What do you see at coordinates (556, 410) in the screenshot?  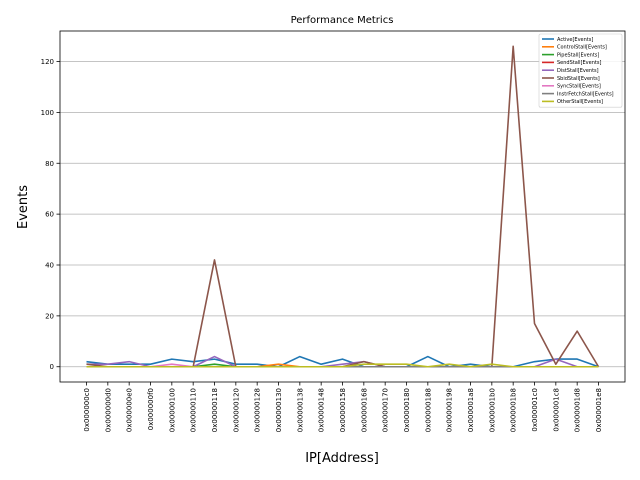 I see `x-tick-label: 0x000001c8` at bounding box center [556, 410].